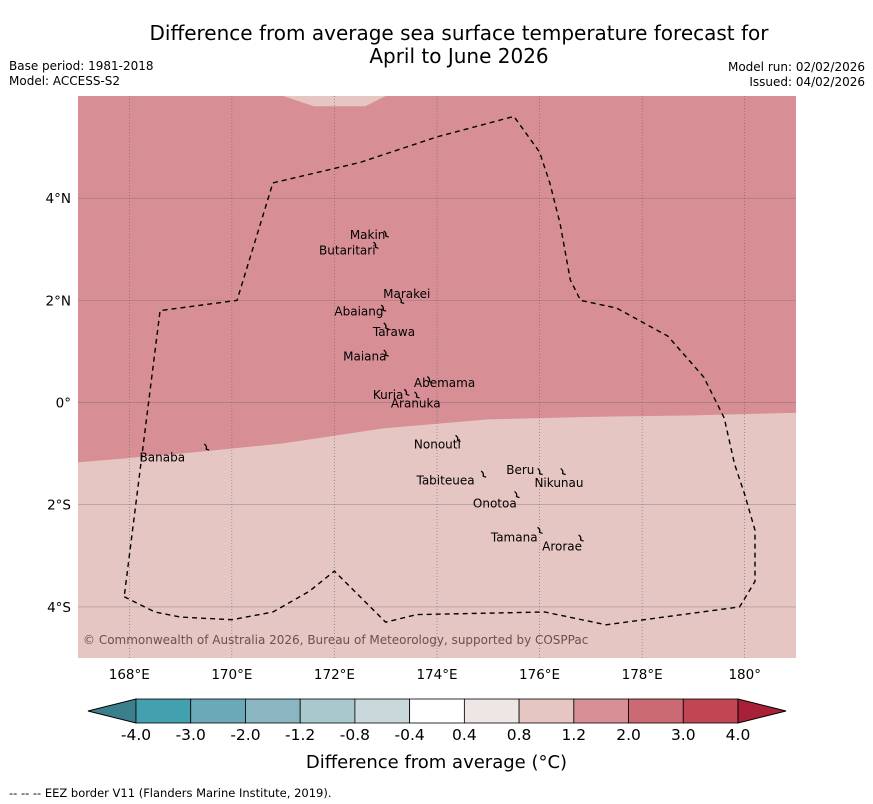 The height and width of the screenshot is (804, 873). What do you see at coordinates (495, 503) in the screenshot?
I see `island-label: Onotoa` at bounding box center [495, 503].